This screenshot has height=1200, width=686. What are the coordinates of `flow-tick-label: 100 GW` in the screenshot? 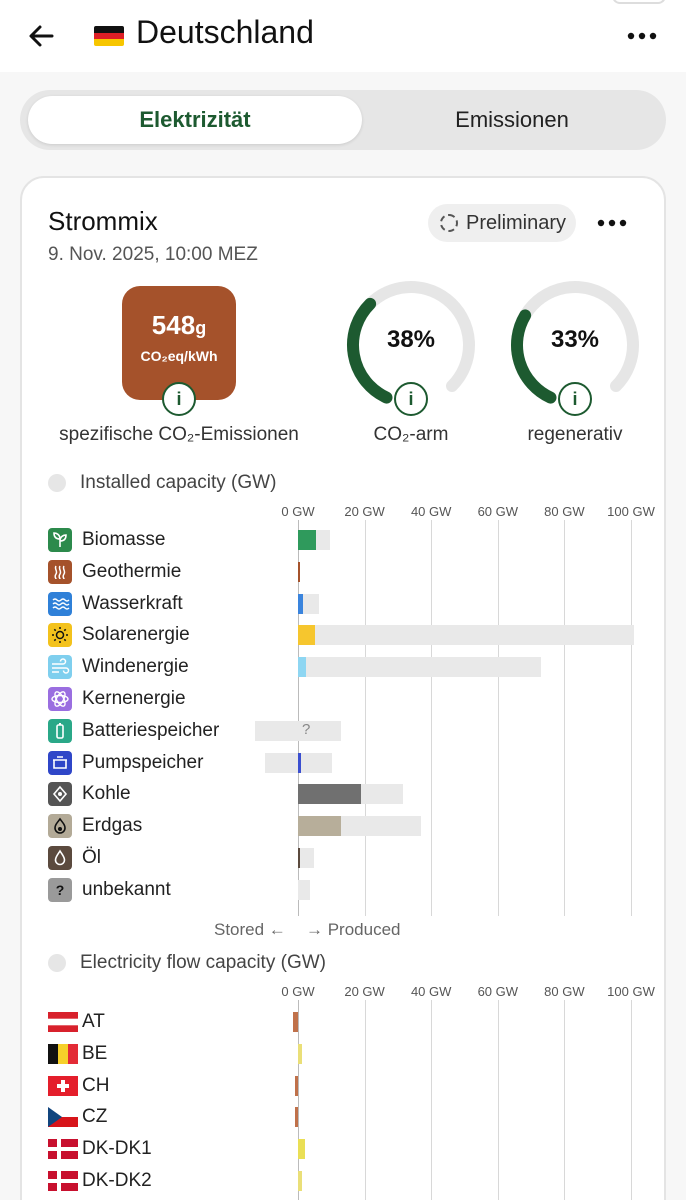 It's located at (631, 991).